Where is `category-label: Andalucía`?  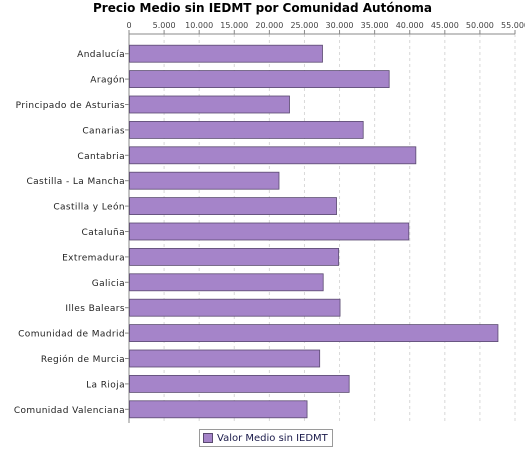 category-label: Andalucía is located at coordinates (101, 55).